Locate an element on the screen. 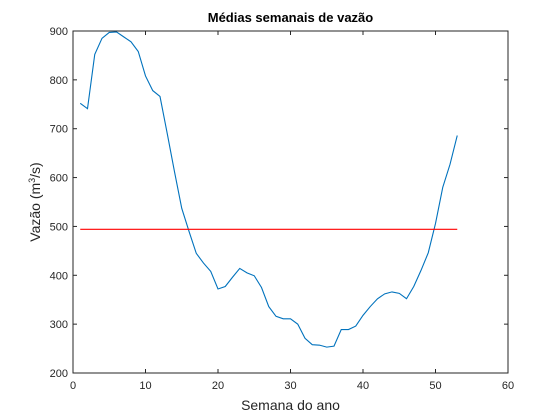 The width and height of the screenshot is (560, 420). y-tick-label: 700 is located at coordinates (59, 130).